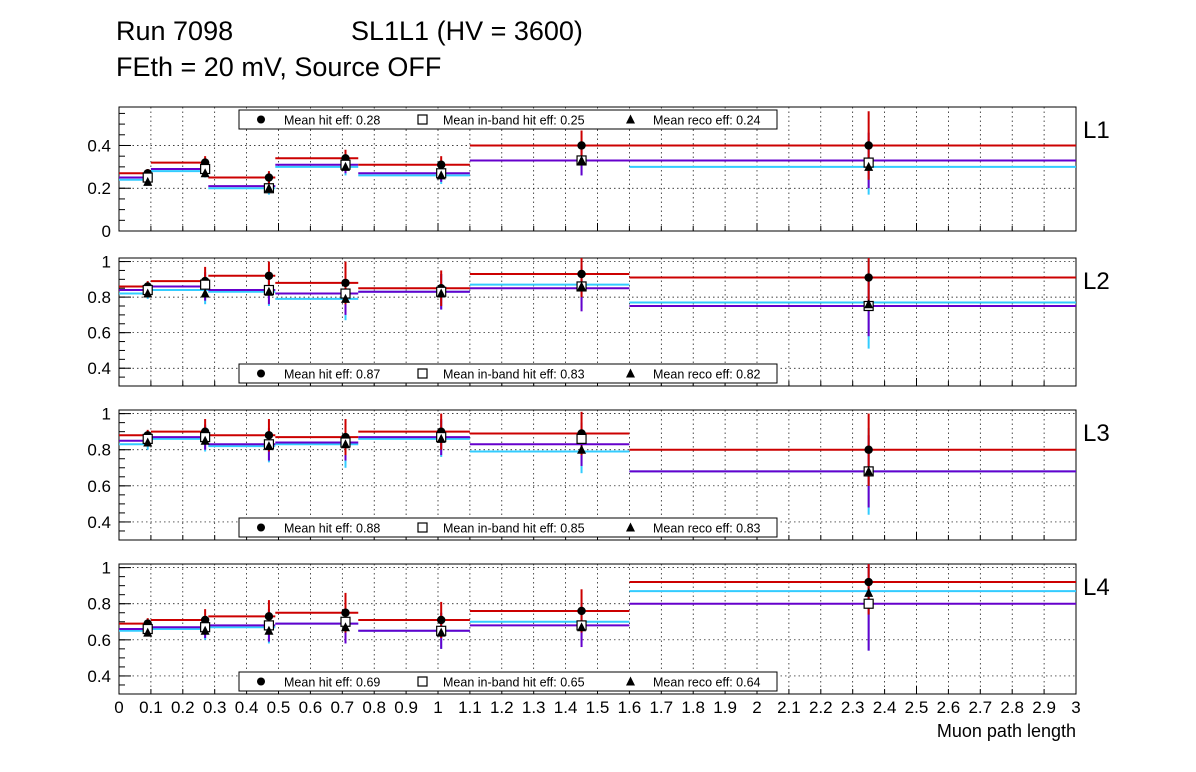 The height and width of the screenshot is (772, 1196). I want to click on x-tick-label: 1.3, so click(534, 707).